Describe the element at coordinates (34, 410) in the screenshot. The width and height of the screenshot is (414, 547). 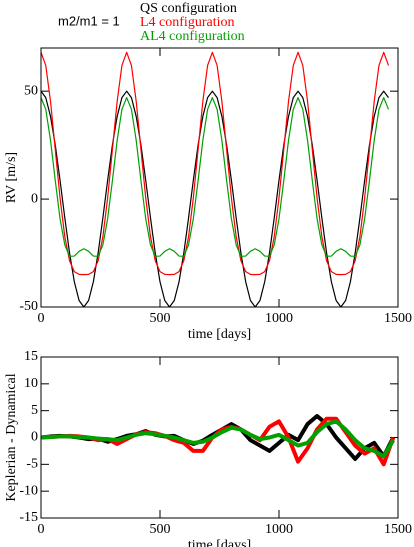
I see `y-tick-label: 5` at that location.